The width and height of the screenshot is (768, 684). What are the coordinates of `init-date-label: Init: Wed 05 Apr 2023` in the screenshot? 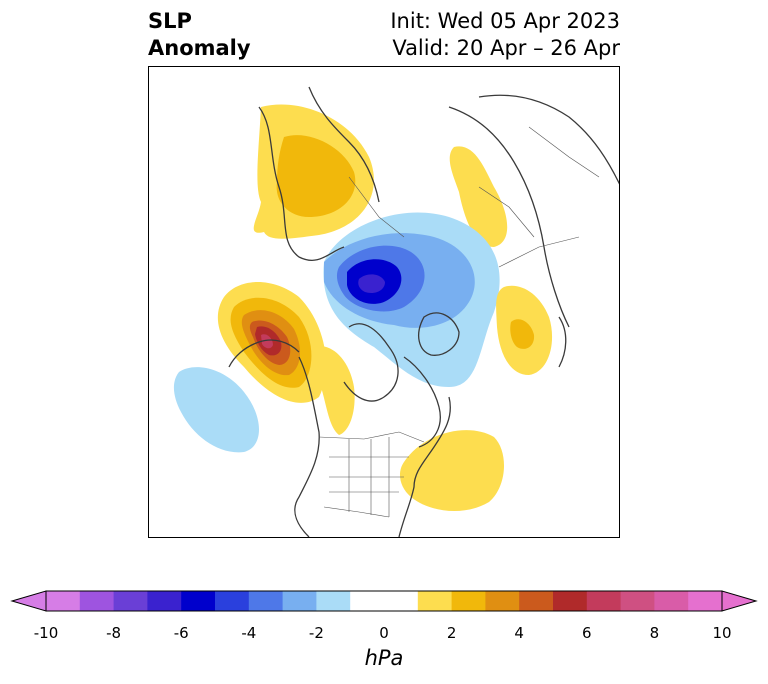 It's located at (505, 21).